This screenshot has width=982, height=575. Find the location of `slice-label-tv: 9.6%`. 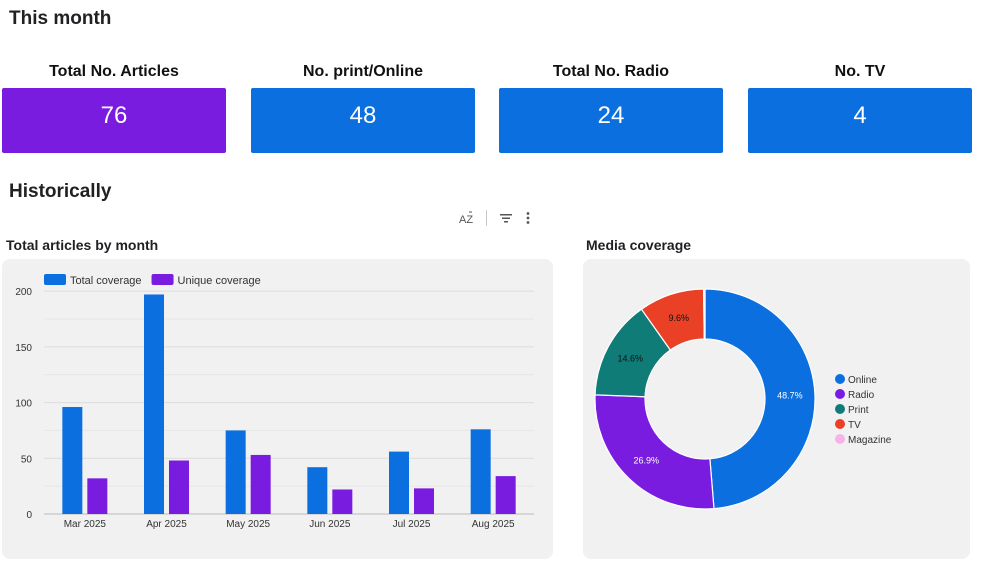

slice-label-tv: 9.6% is located at coordinates (678, 318).